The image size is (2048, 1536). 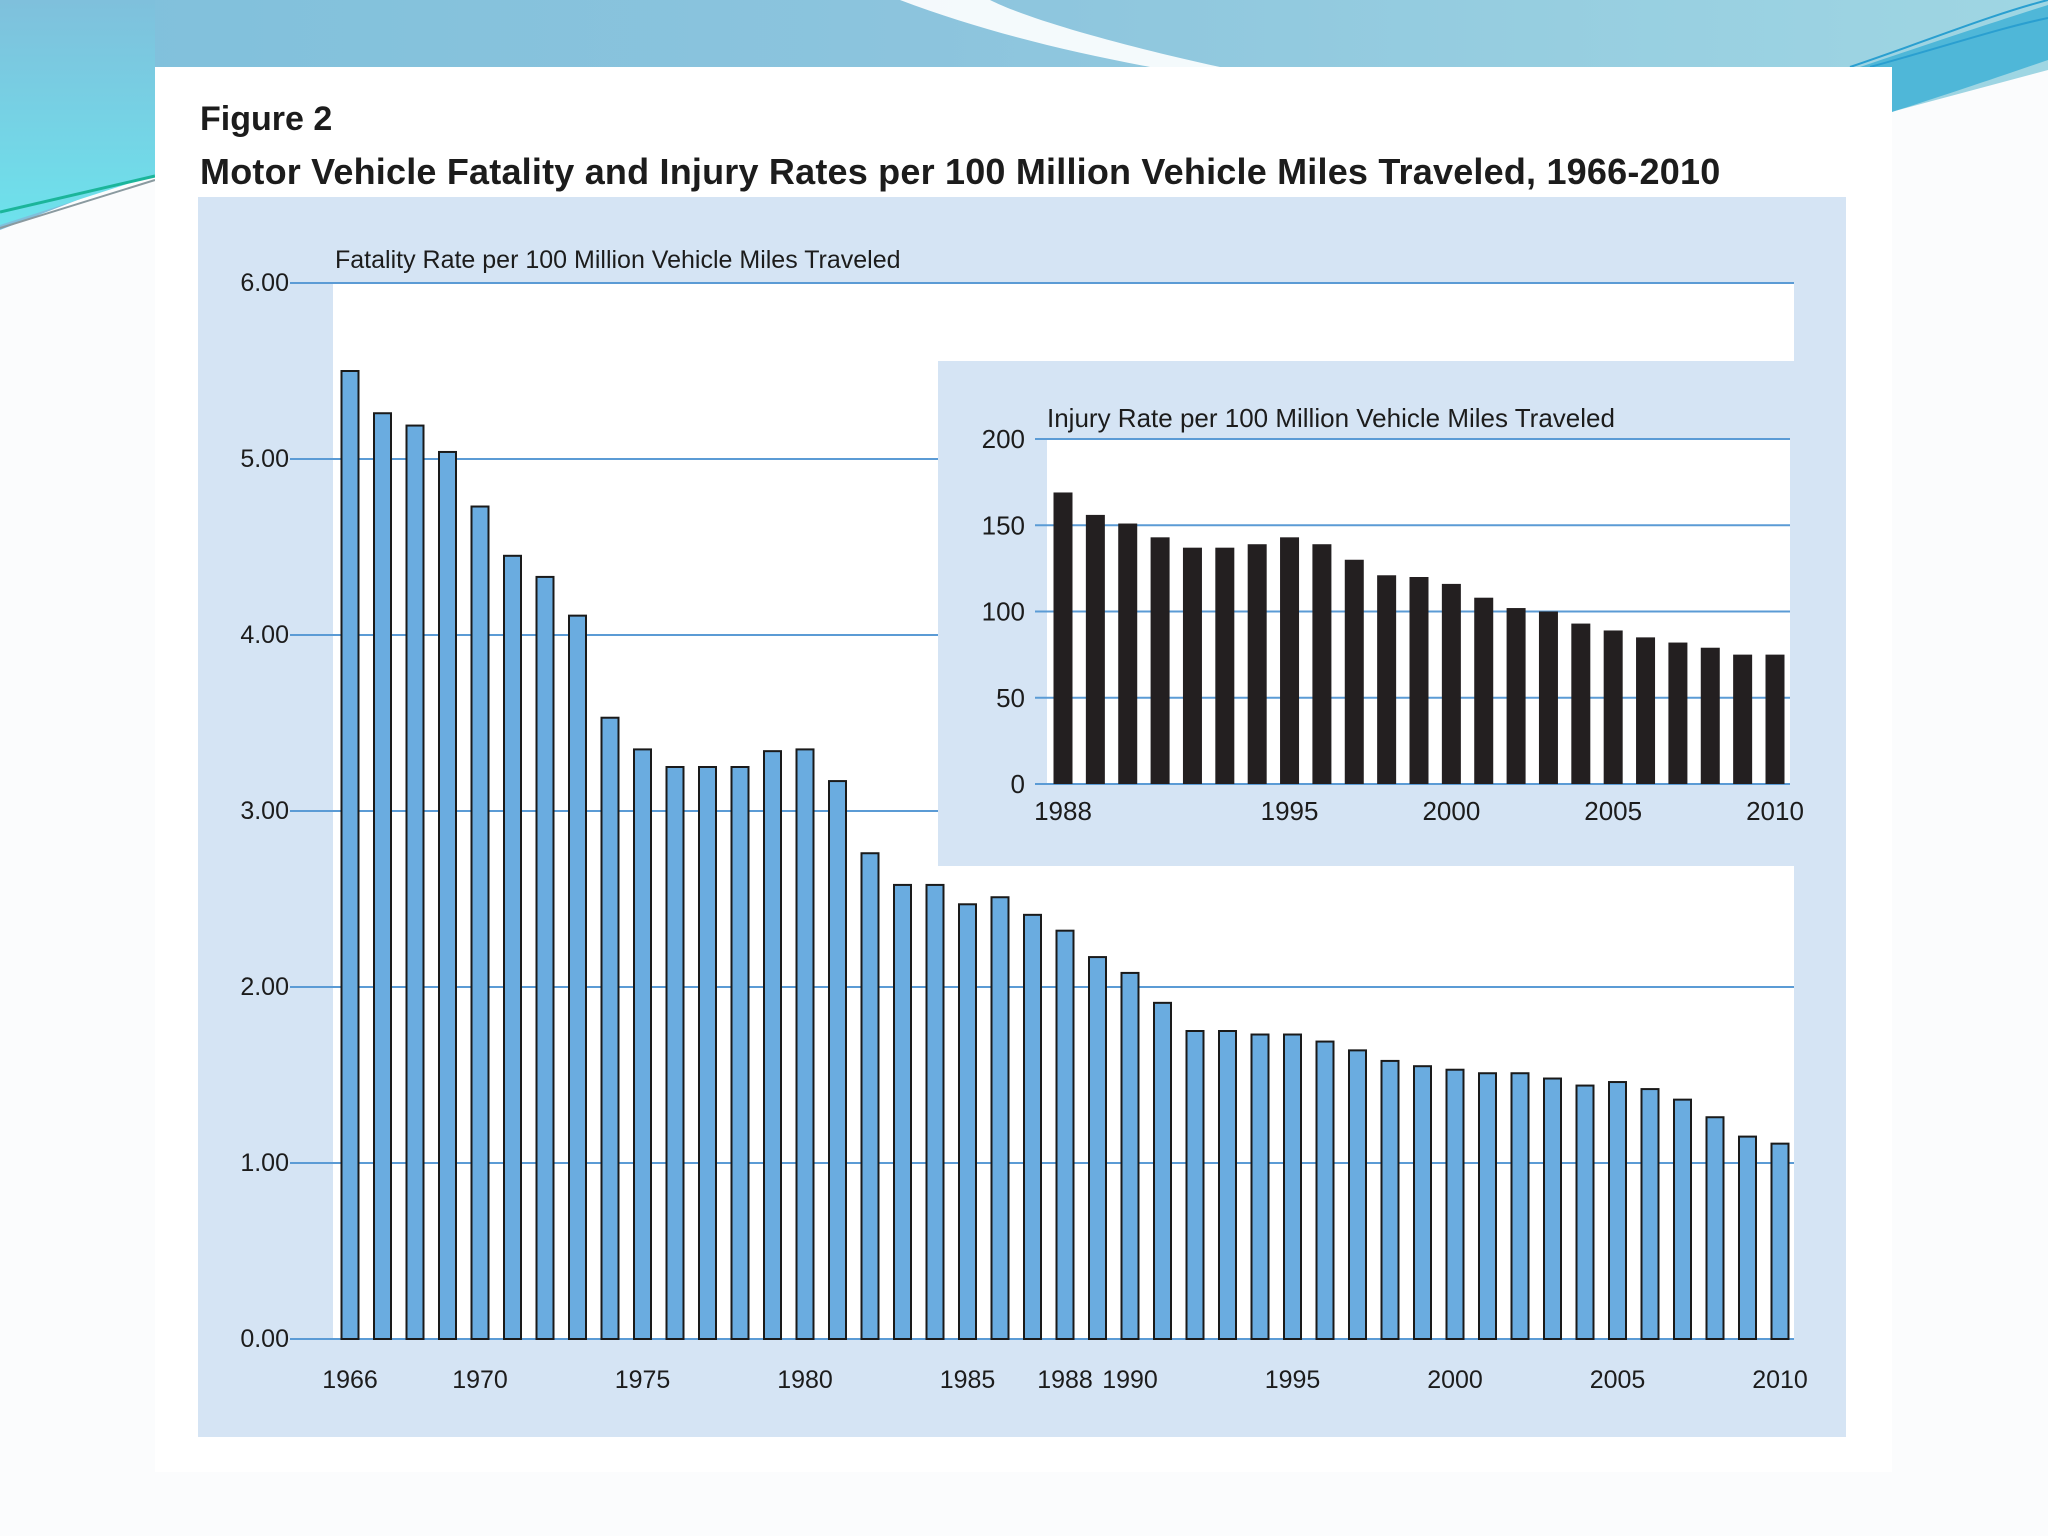 I want to click on fatality-bar-1994, so click(x=1260, y=1187).